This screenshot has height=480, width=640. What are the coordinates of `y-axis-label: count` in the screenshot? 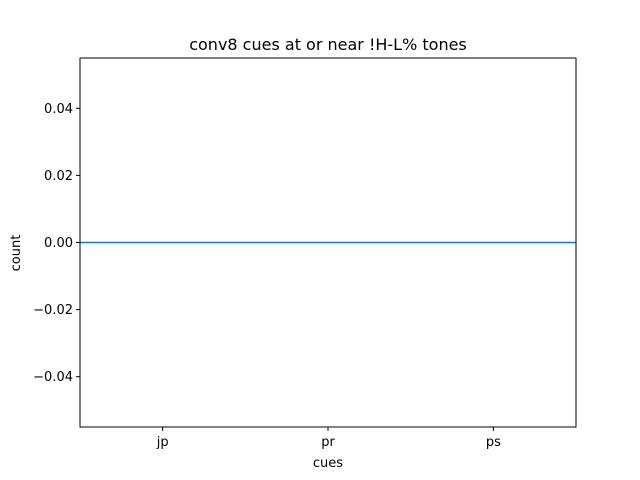 It's located at (16, 253).